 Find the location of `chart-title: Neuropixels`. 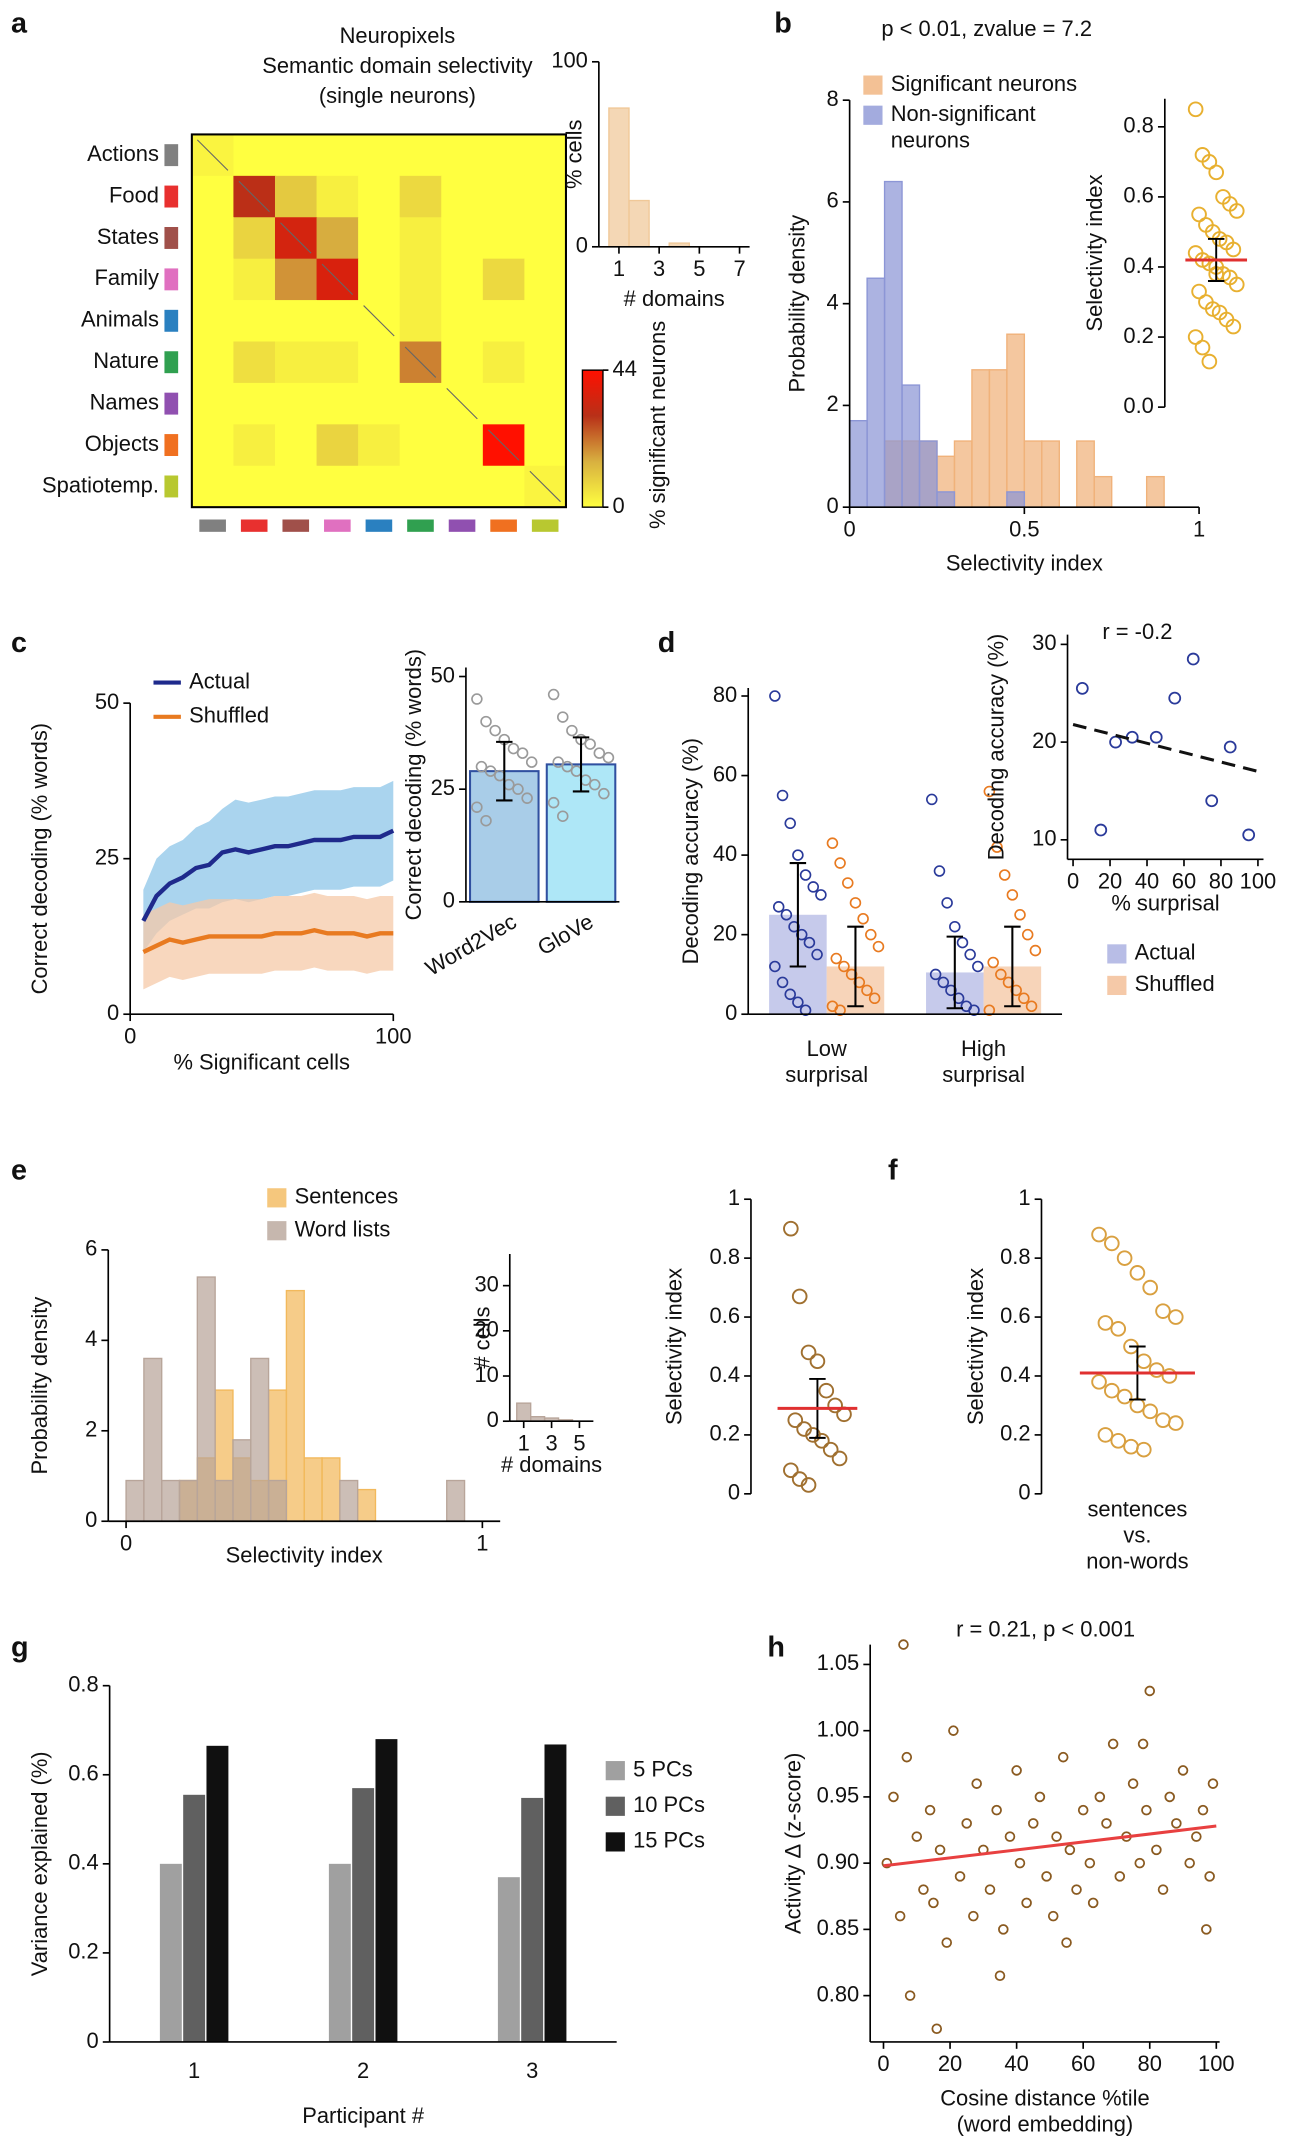

chart-title: Neuropixels is located at coordinates (398, 35).